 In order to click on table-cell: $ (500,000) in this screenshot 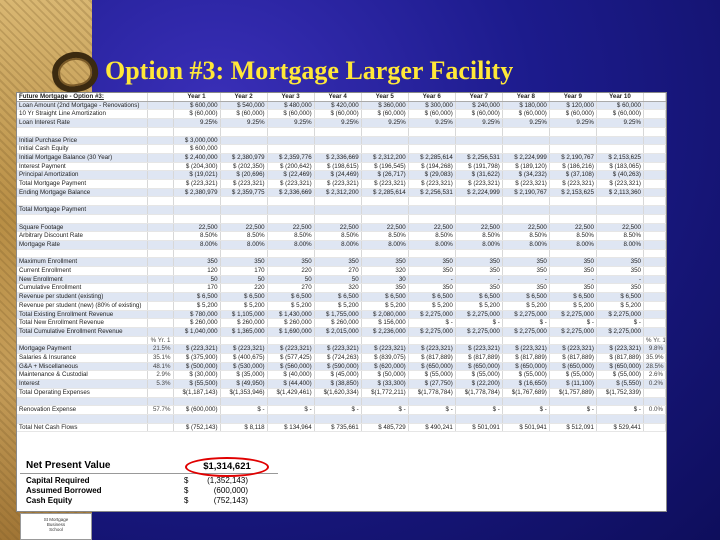, I will do `click(197, 367)`.